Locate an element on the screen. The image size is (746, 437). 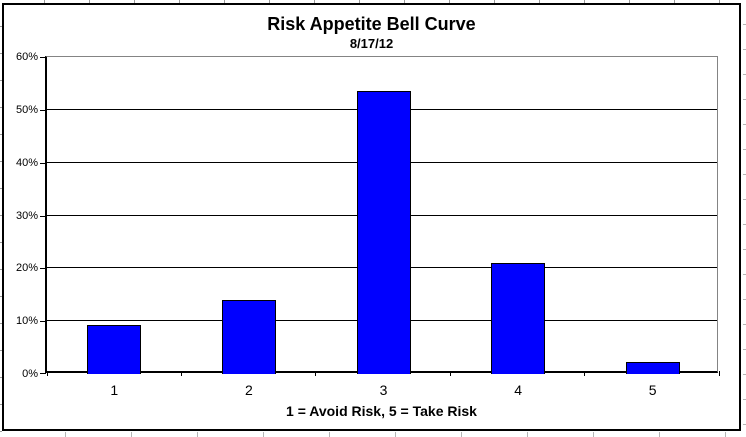
chart-subtitle: 8/17/12 is located at coordinates (371, 43).